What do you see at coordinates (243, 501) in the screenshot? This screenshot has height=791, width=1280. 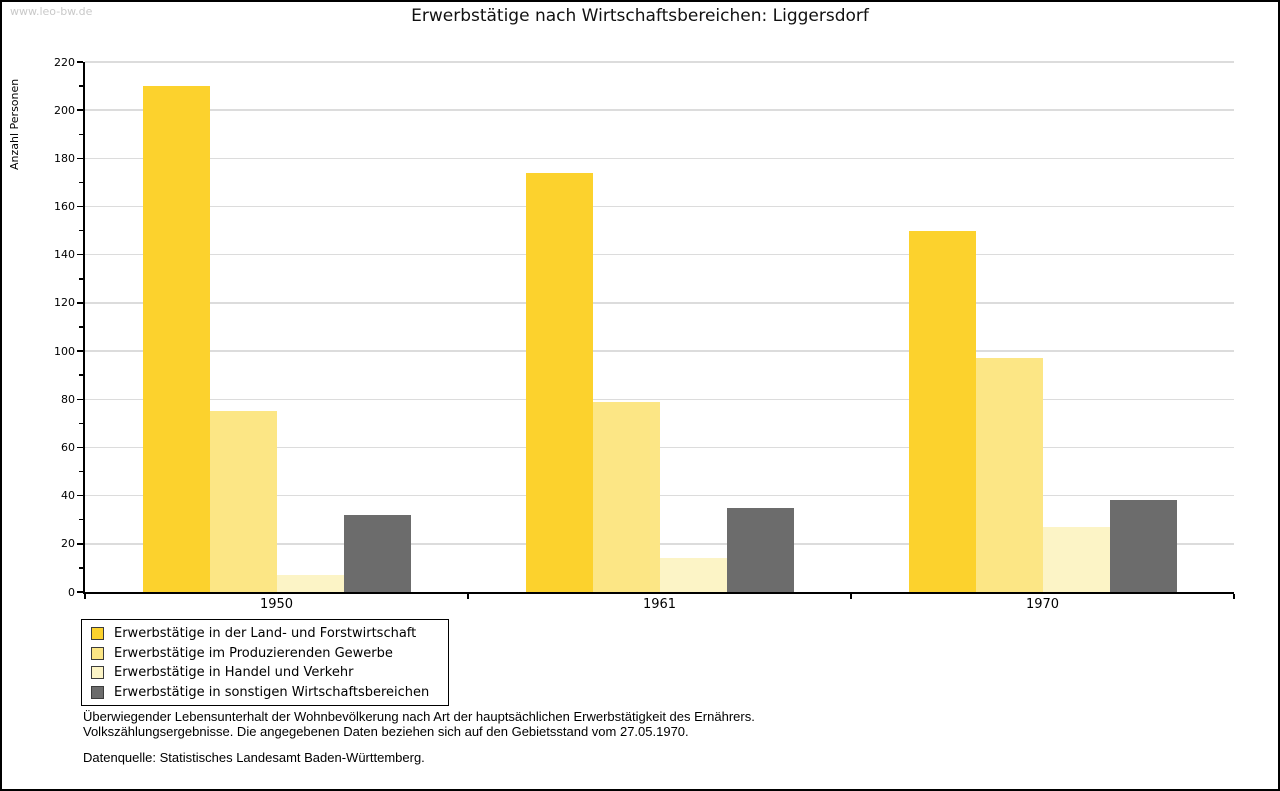 I see `bar-series2-1950` at bounding box center [243, 501].